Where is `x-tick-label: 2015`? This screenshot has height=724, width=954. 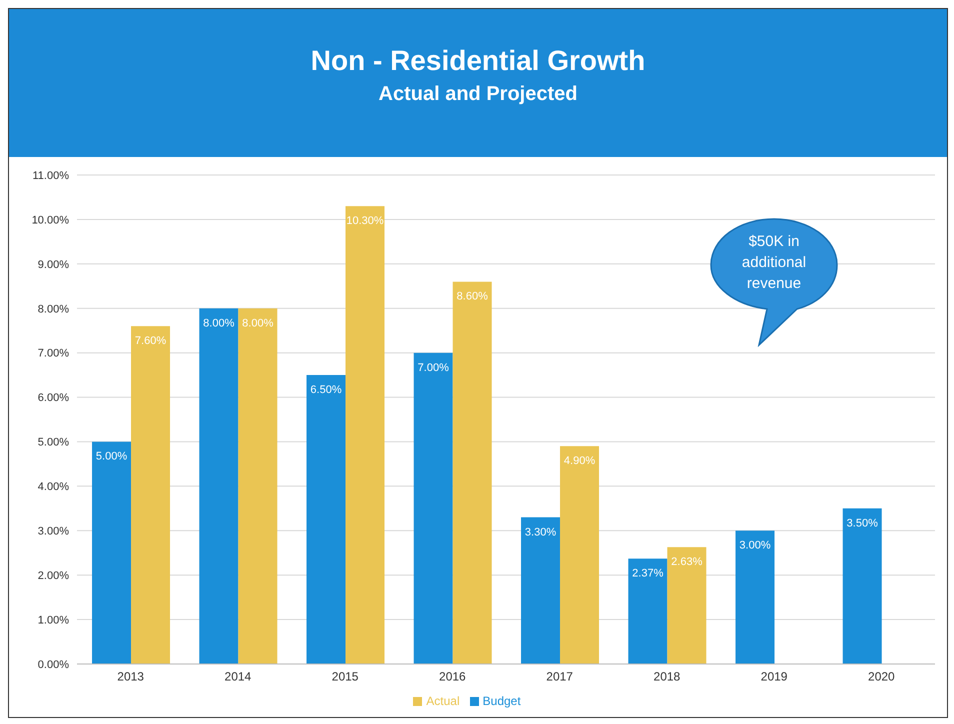 x-tick-label: 2015 is located at coordinates (345, 677).